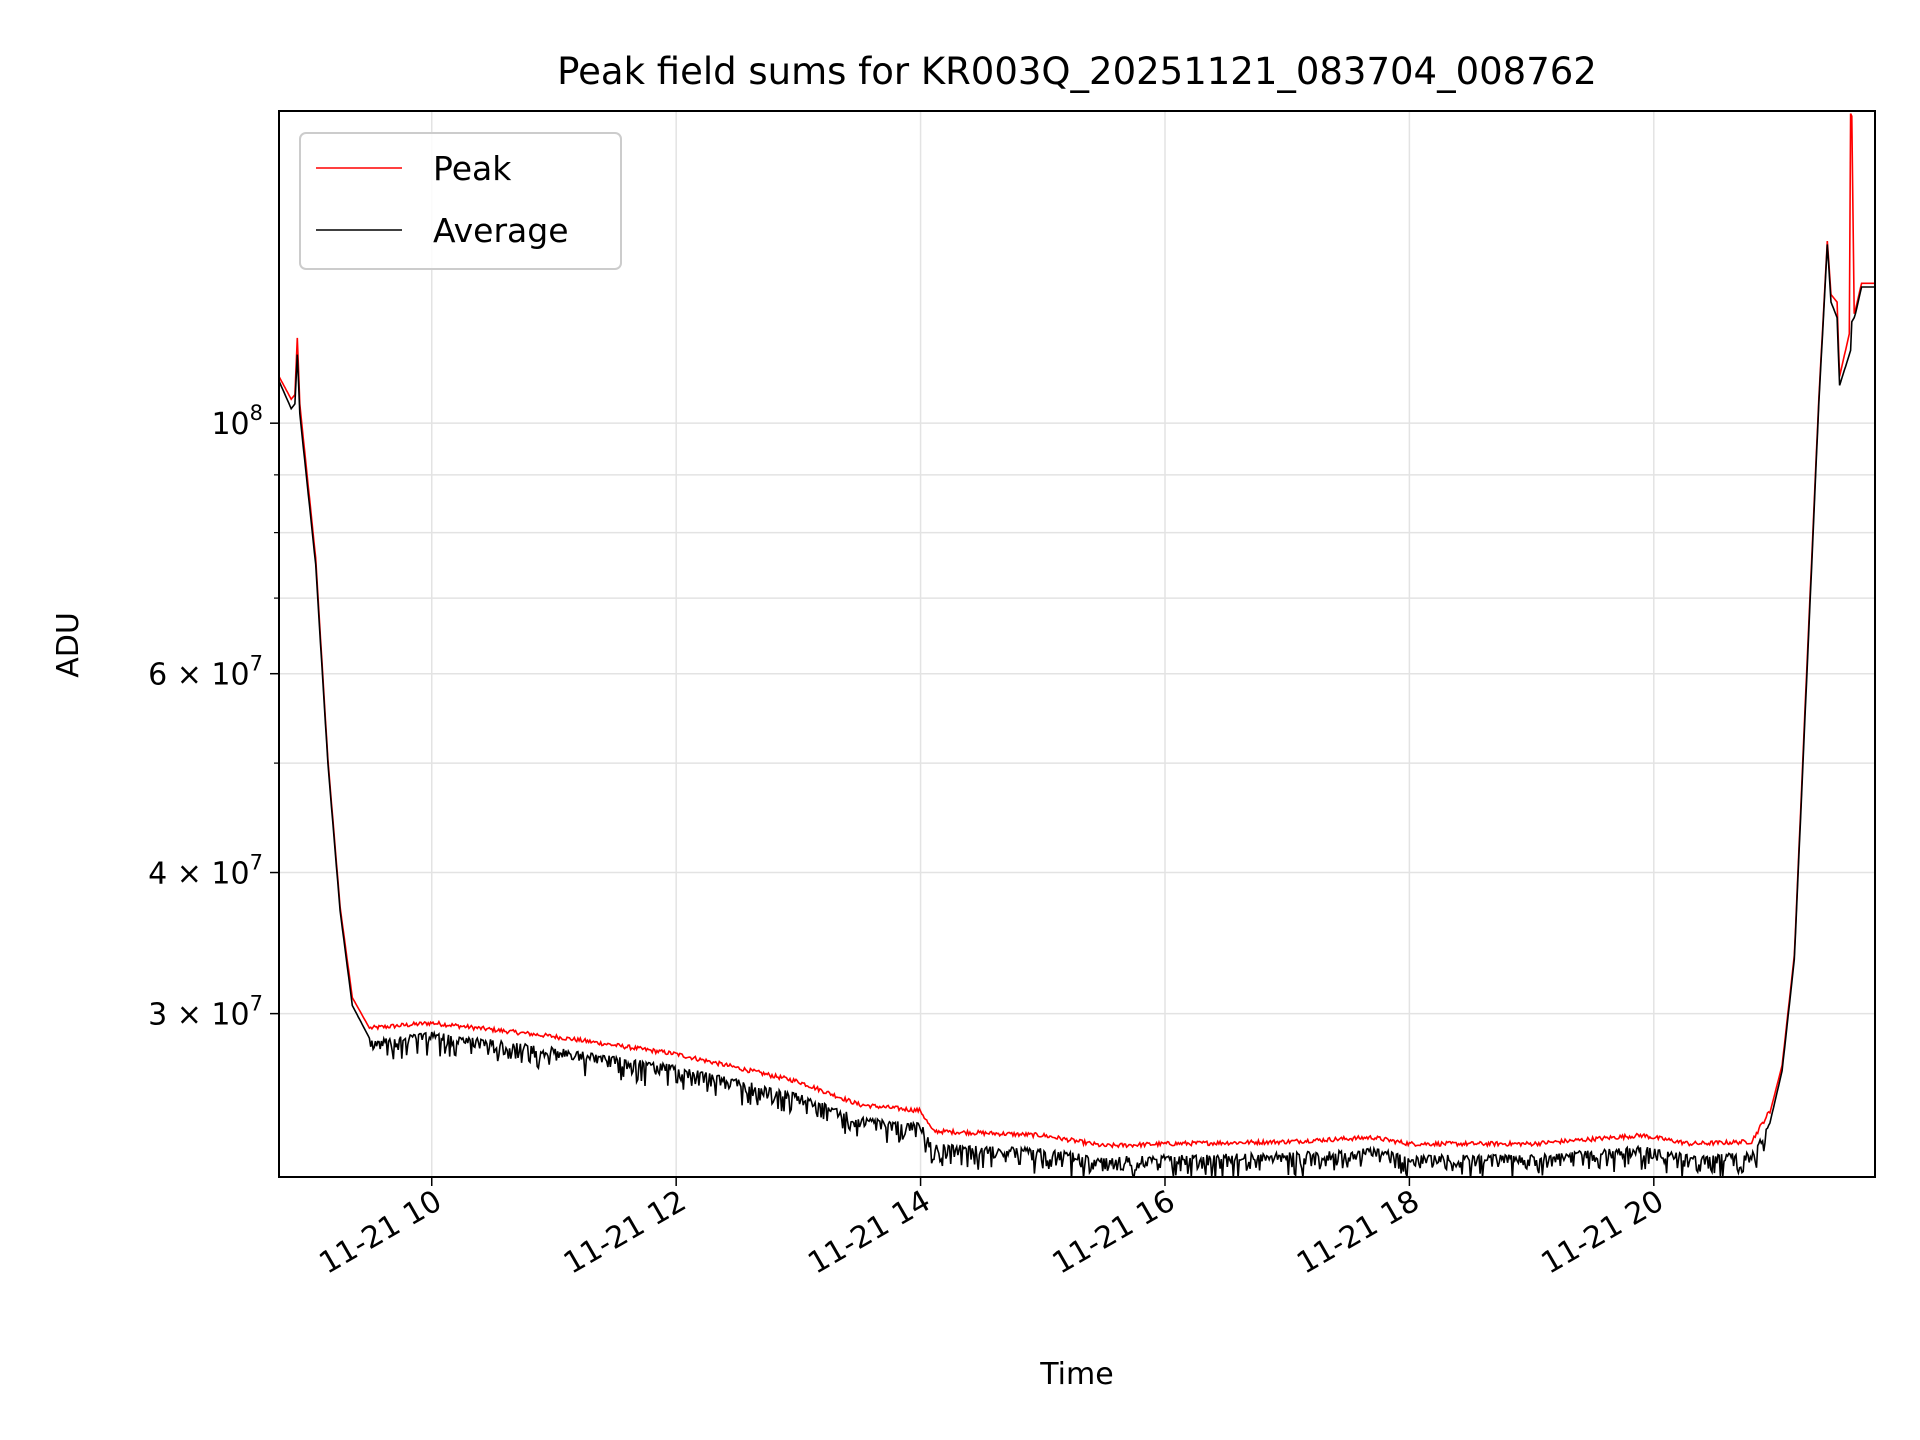 This screenshot has width=1920, height=1440. Describe the element at coordinates (1358, 1233) in the screenshot. I see `x-tick-label: 11-21 18` at that location.